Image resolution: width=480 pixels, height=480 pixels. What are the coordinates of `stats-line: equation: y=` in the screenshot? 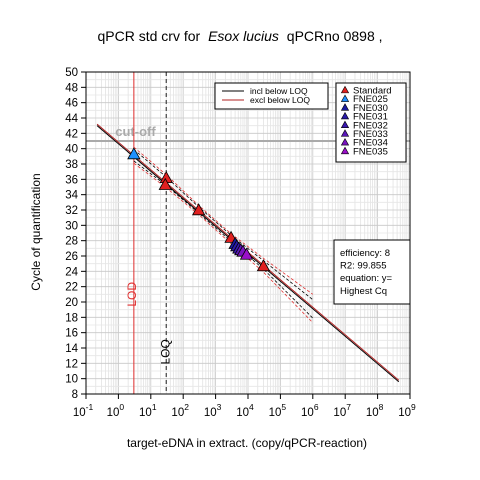 It's located at (366, 278).